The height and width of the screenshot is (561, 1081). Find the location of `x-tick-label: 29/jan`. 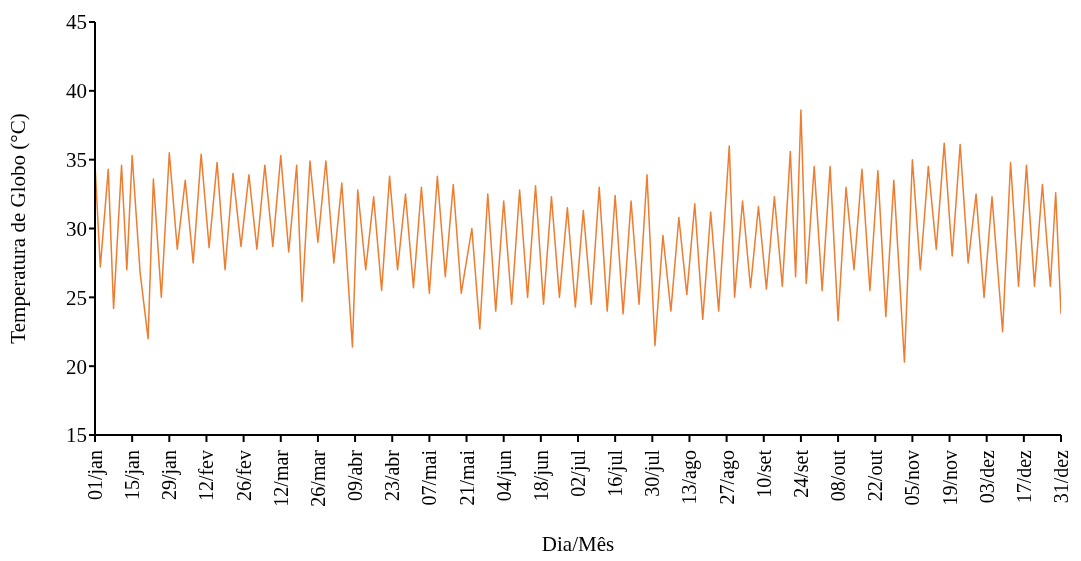

x-tick-label: 29/jan is located at coordinates (170, 475).